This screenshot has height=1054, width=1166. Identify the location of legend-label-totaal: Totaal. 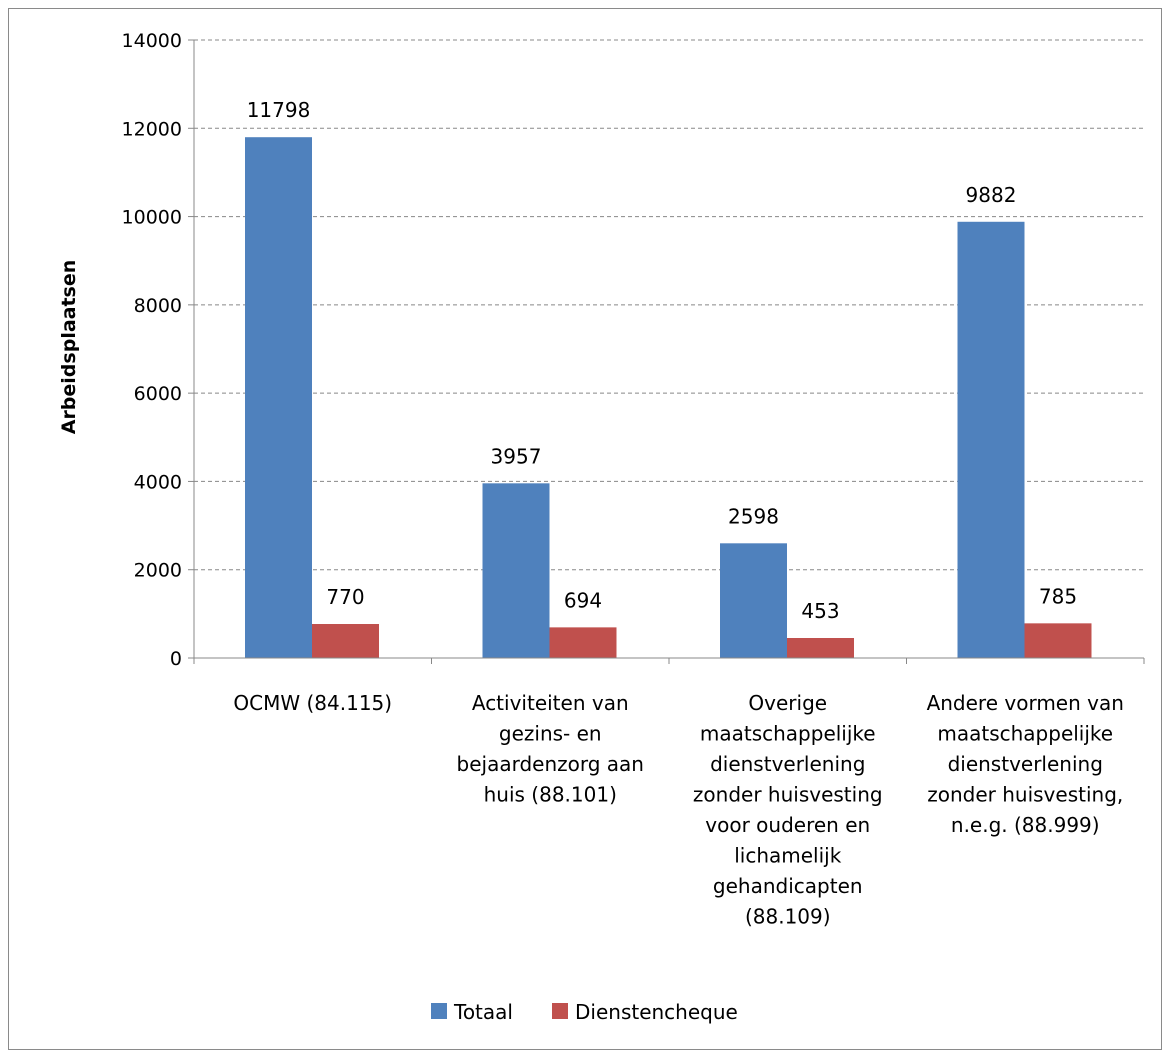
(483, 1012).